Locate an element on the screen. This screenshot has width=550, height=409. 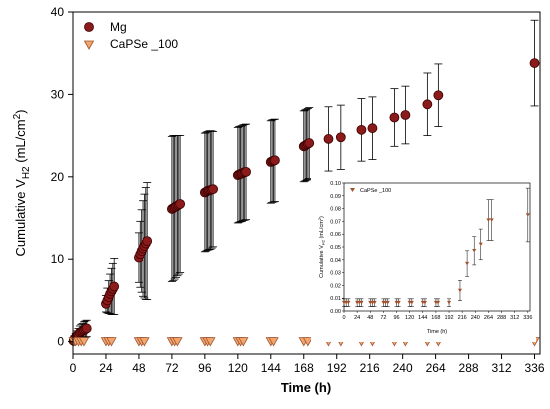
inset-x-axis-title: Time (h) is located at coordinates (437, 332).